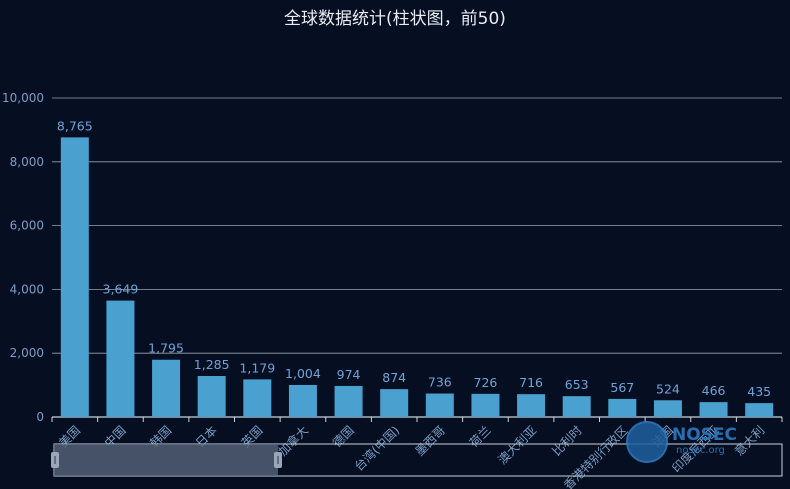  I want to click on y-tick-label: 0, so click(40, 417).